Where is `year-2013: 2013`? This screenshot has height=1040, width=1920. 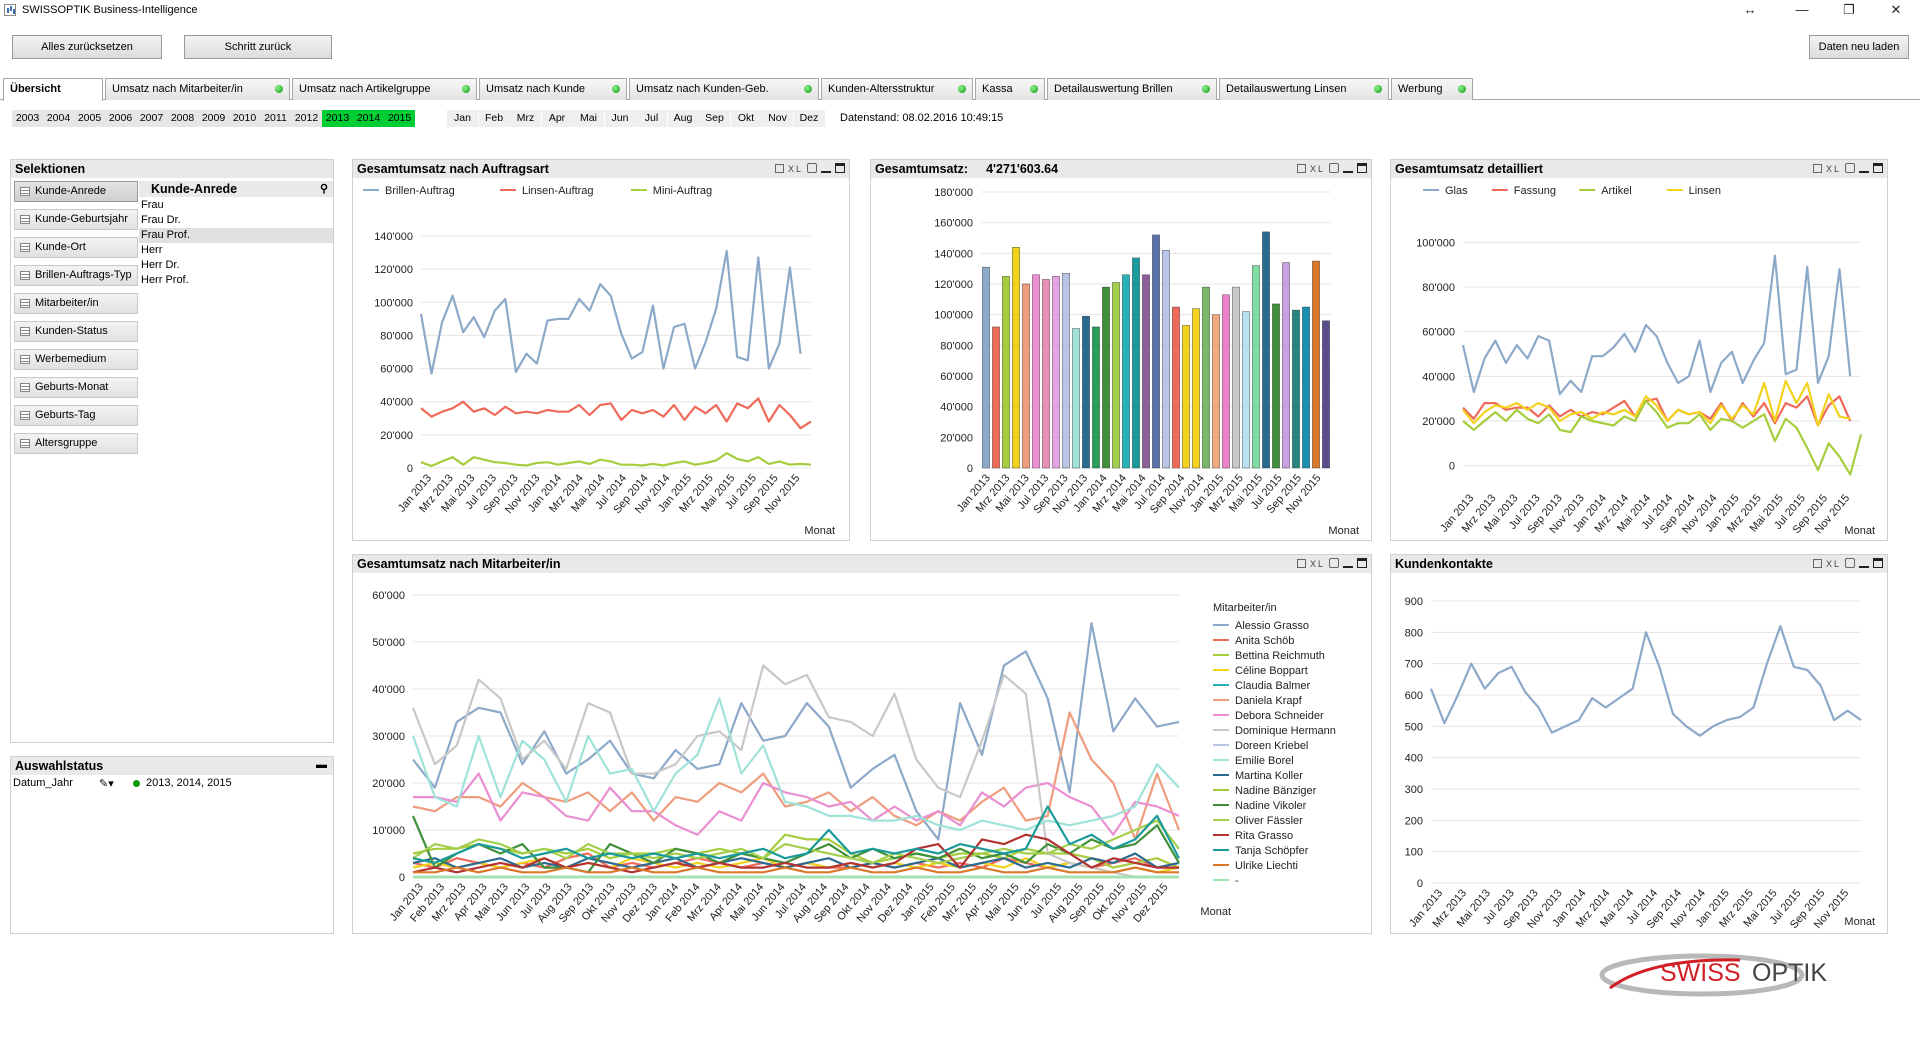
year-2013: 2013 is located at coordinates (337, 118).